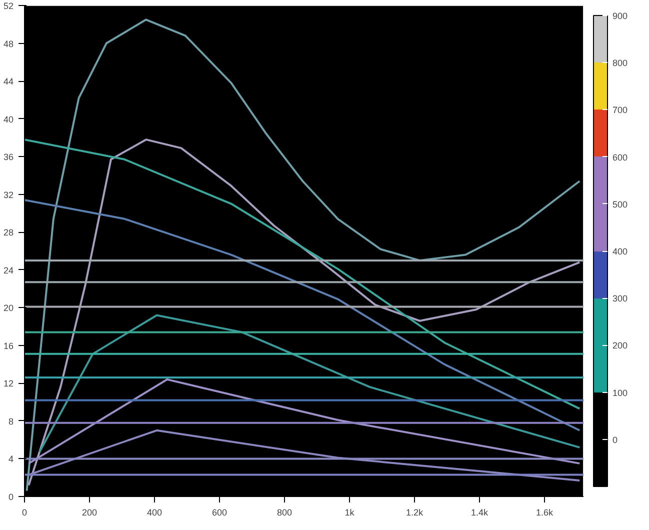 Image resolution: width=649 pixels, height=530 pixels. I want to click on color-bar-label: 200, so click(620, 345).